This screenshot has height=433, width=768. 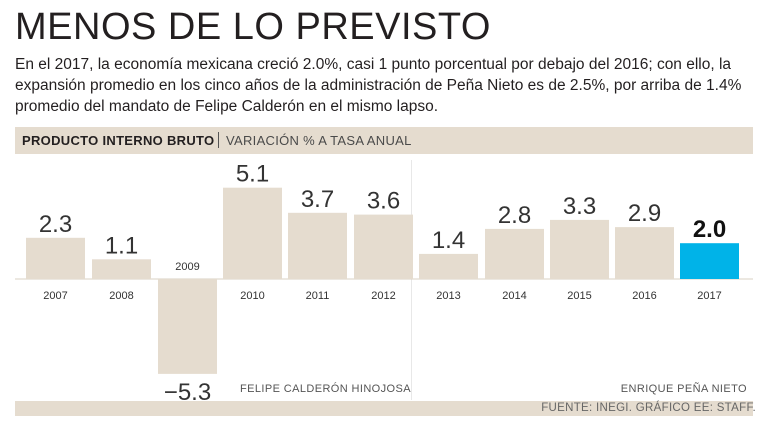 What do you see at coordinates (253, 27) in the screenshot?
I see `page-title: MENOS DE LO PREVISTO` at bounding box center [253, 27].